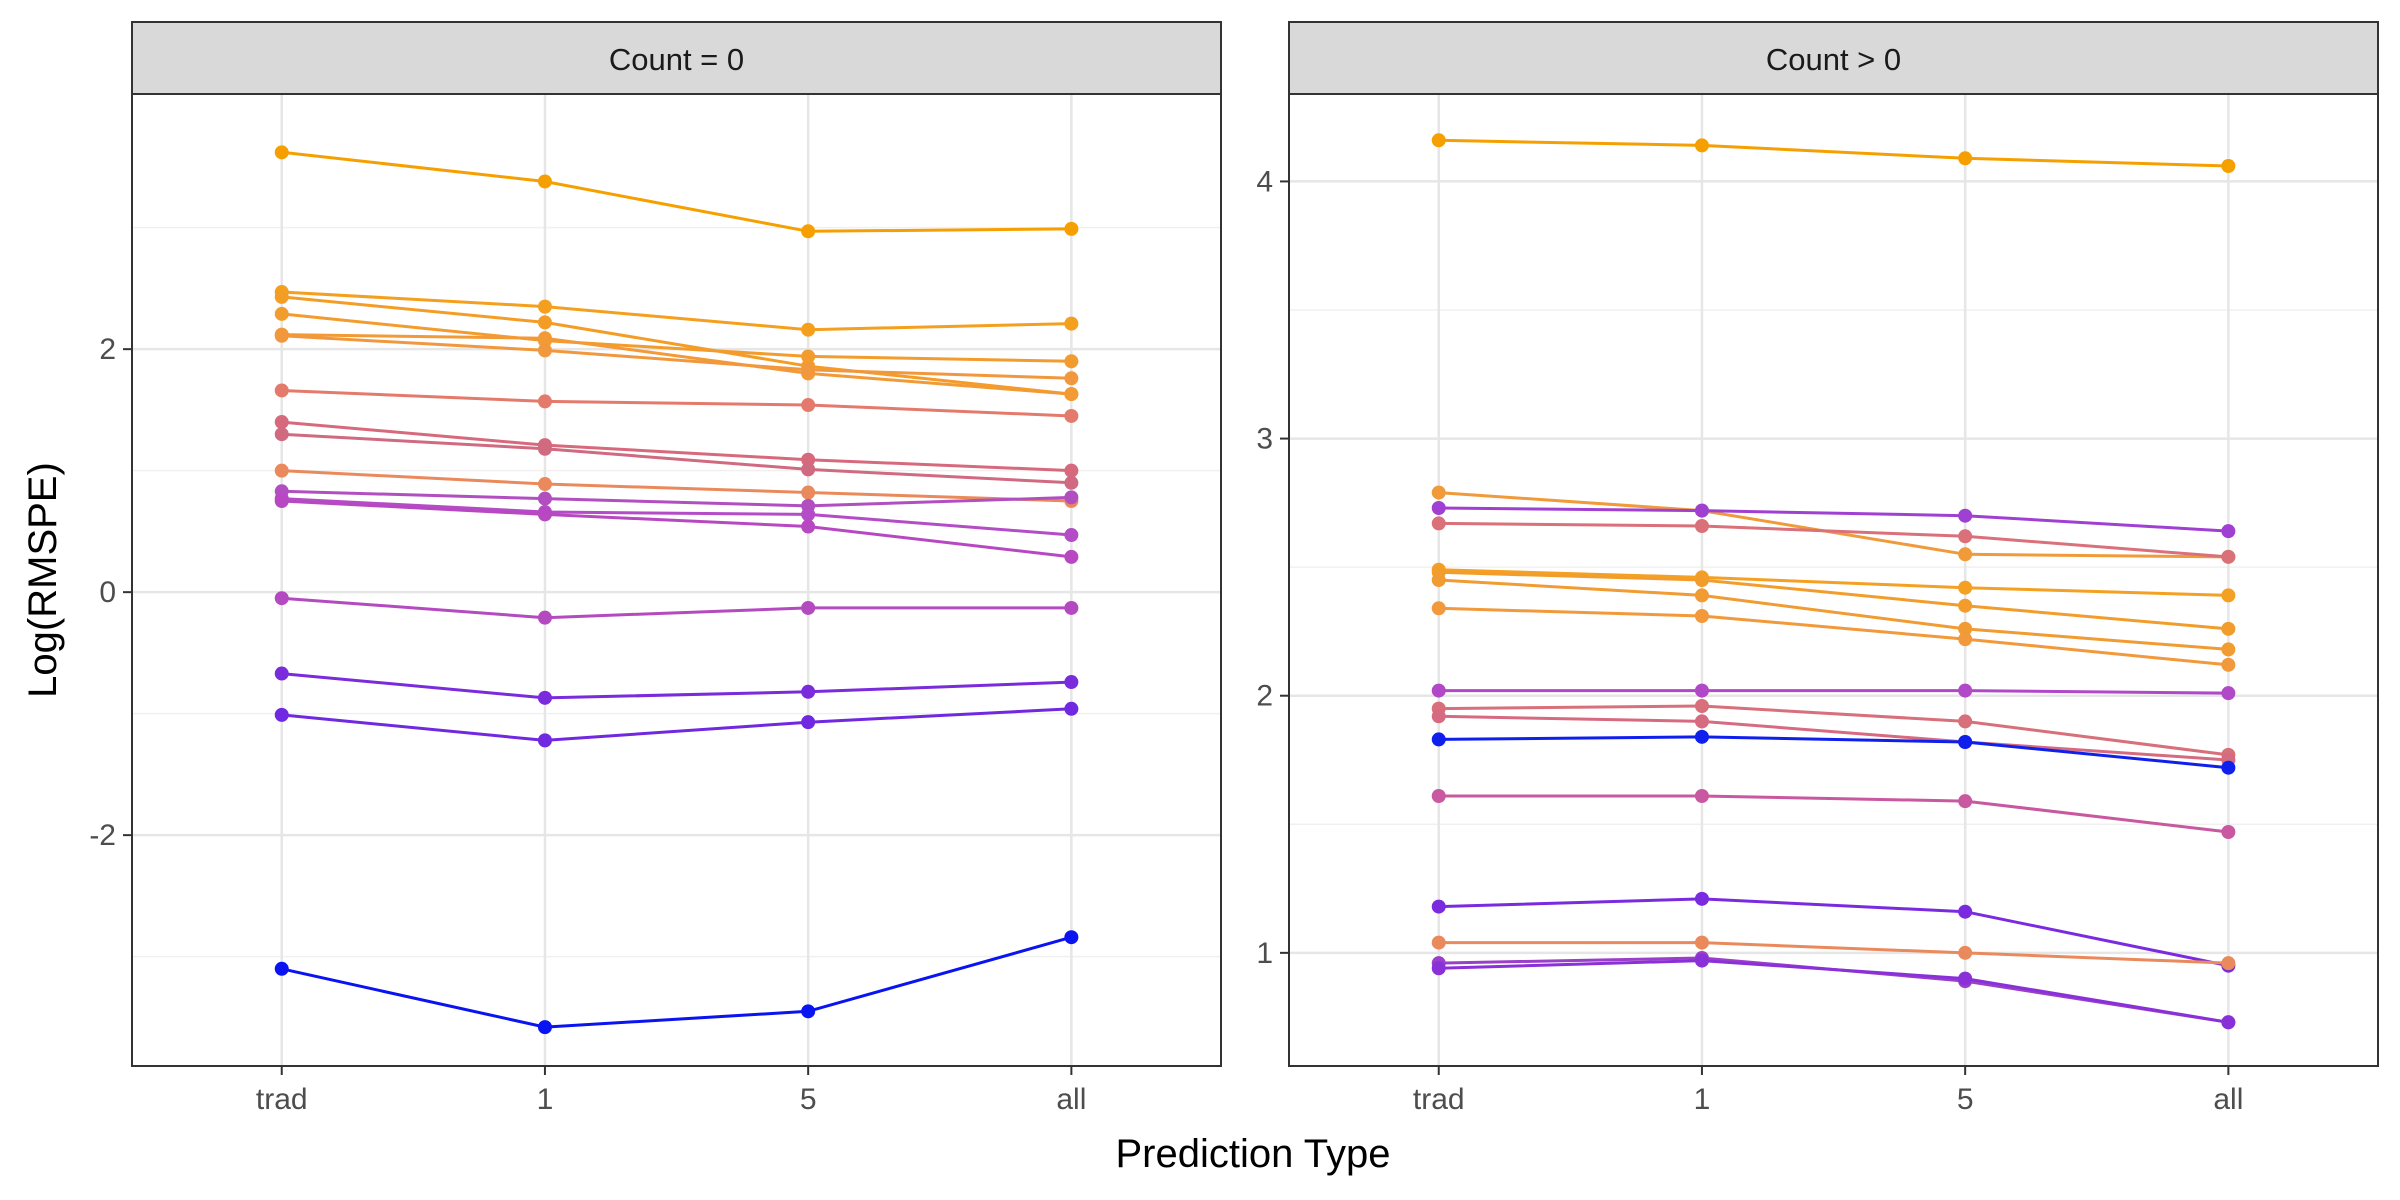  Describe the element at coordinates (2228, 1099) in the screenshot. I see `x-tick-label: all` at that location.